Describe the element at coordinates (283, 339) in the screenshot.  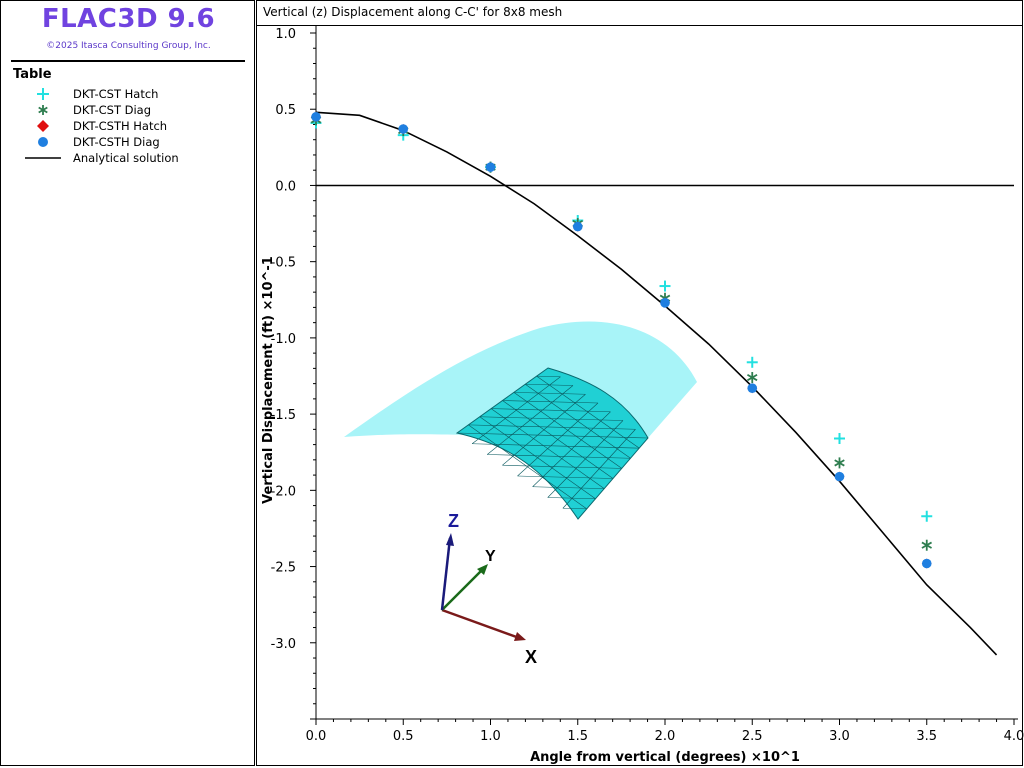
I see `y-tick-label: -1.0` at that location.